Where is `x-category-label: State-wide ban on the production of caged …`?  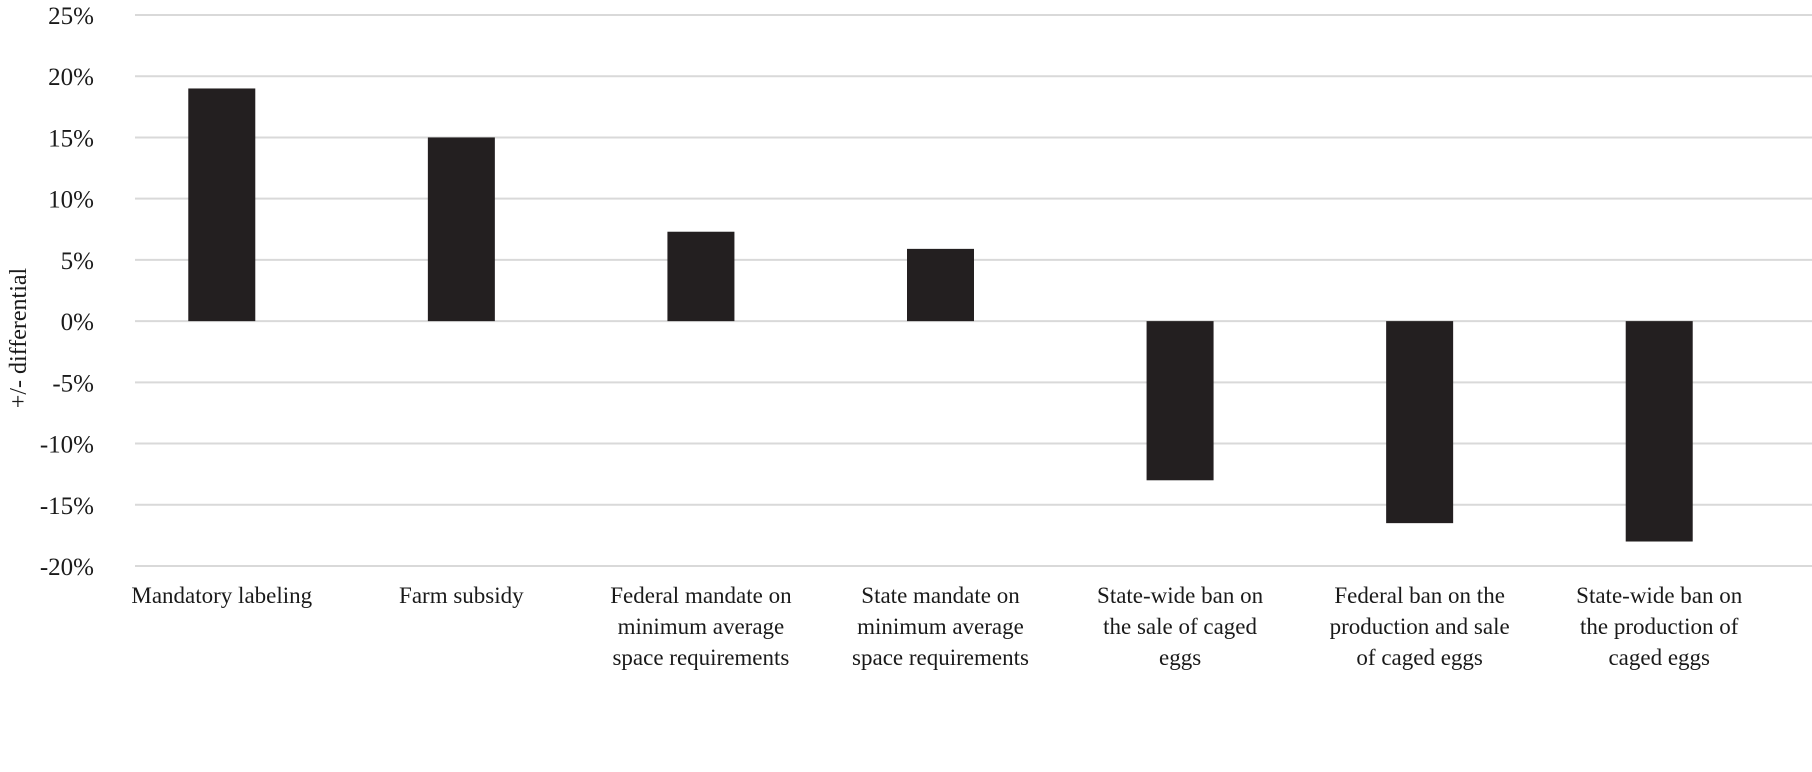
x-category-label: State-wide ban on the production of caged … is located at coordinates (1659, 626).